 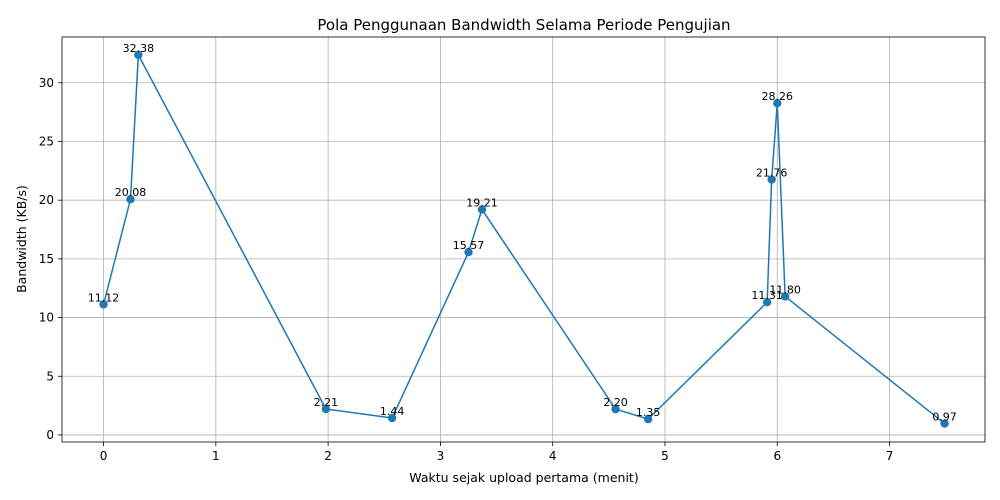 What do you see at coordinates (553, 456) in the screenshot?
I see `x-tick-label: 4` at bounding box center [553, 456].